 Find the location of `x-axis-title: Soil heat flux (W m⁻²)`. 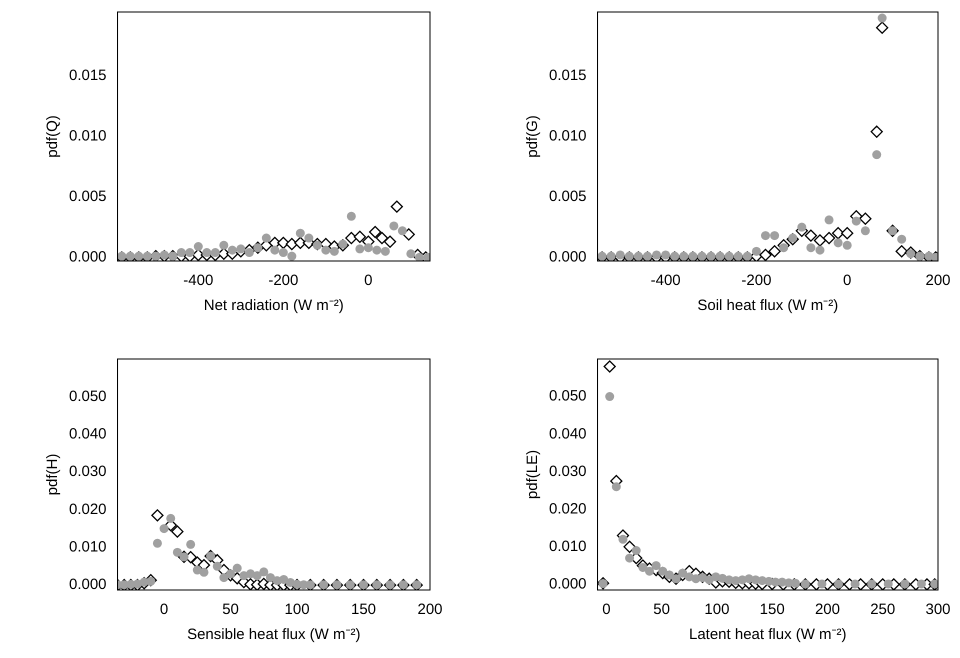

x-axis-title: Soil heat flux (W m⁻²) is located at coordinates (767, 305).